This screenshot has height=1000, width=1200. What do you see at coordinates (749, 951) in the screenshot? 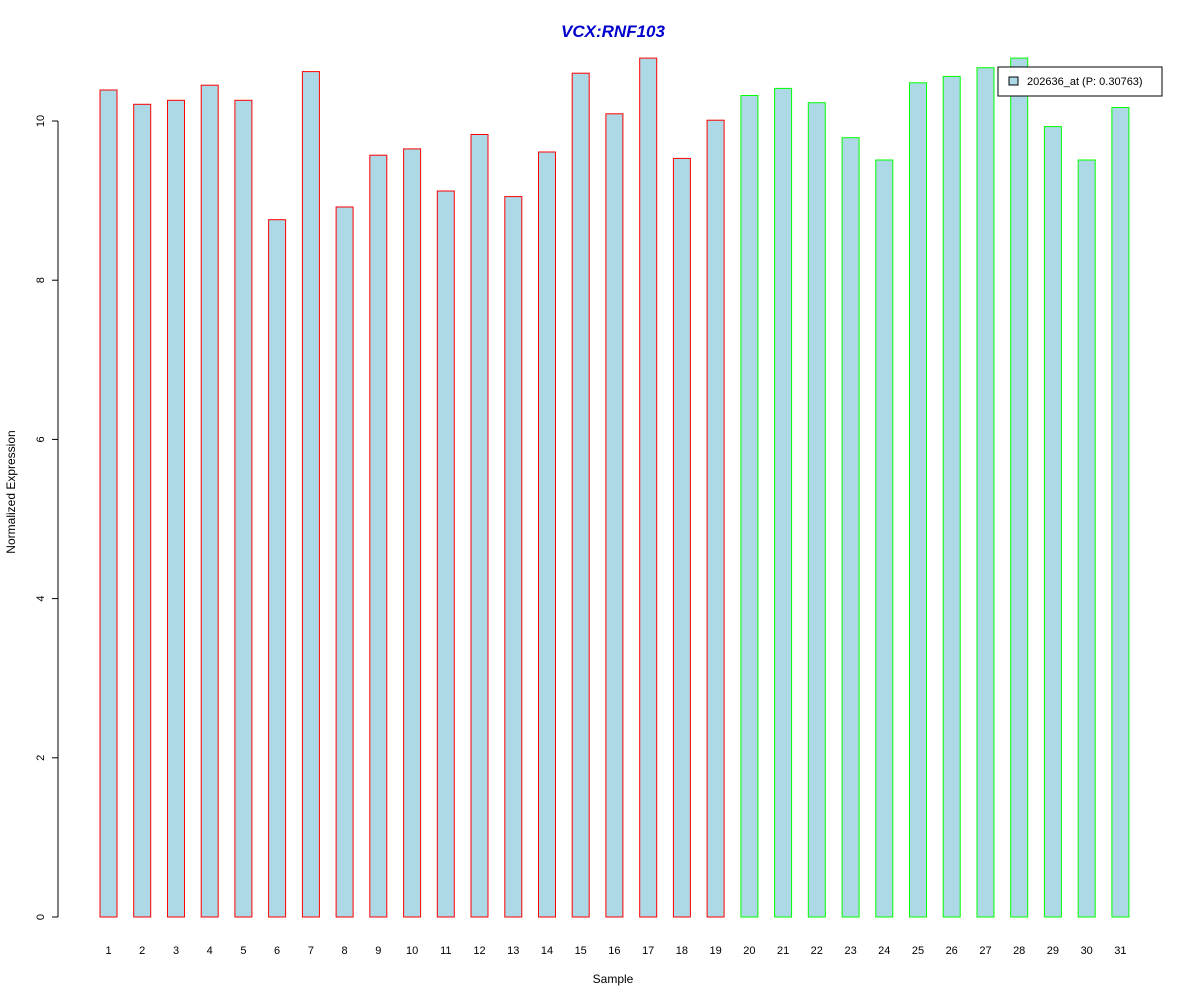
I see `x-tick-label: 20` at bounding box center [749, 951].